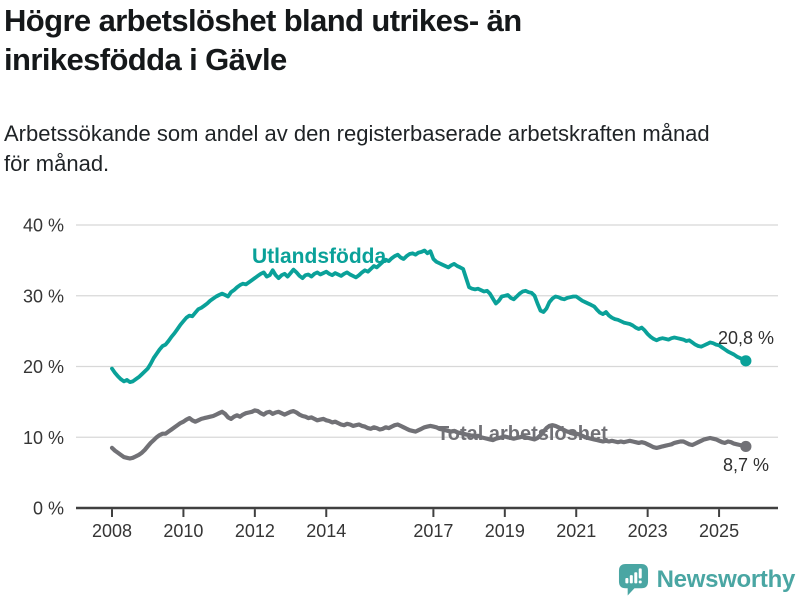  Describe the element at coordinates (429, 434) in the screenshot. I see `series-line-total` at that location.